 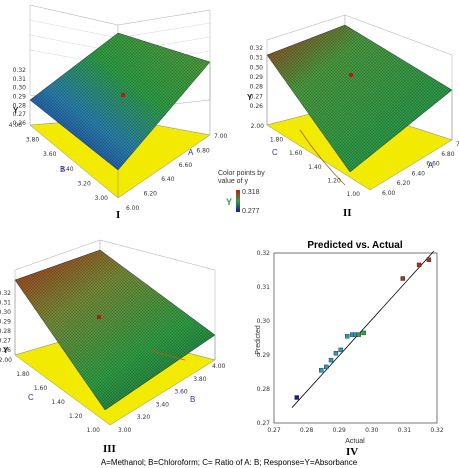 I want to click on x-axis-label: B, so click(x=192, y=399).